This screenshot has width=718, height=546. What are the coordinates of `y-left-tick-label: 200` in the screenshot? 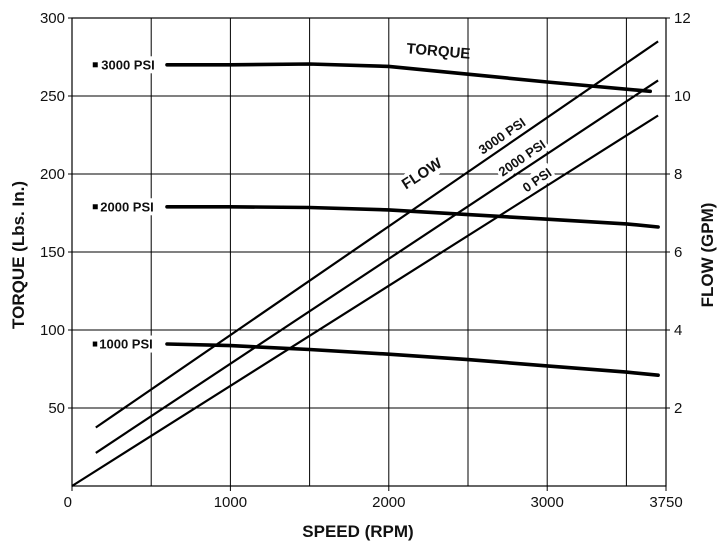 It's located at (52, 174).